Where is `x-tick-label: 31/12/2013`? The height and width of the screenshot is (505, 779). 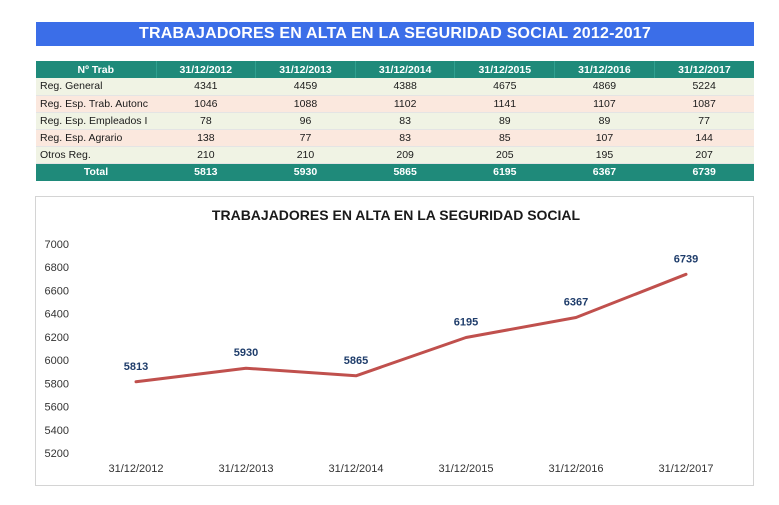
x-tick-label: 31/12/2013 is located at coordinates (245, 469).